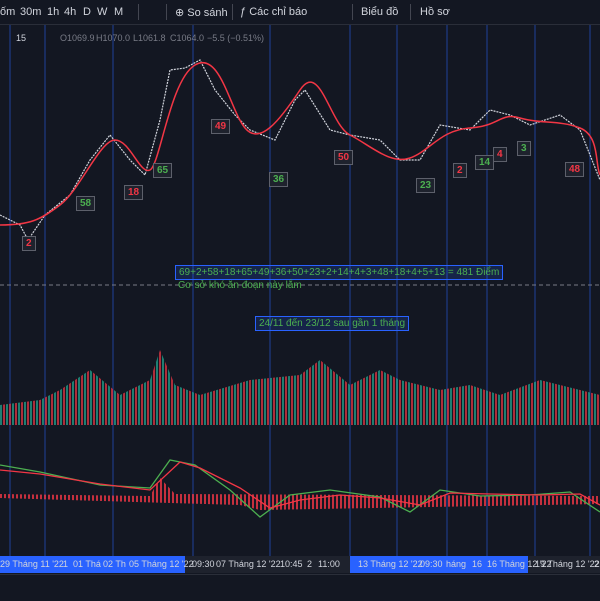  I want to click on timeframe: W, so click(102, 12).